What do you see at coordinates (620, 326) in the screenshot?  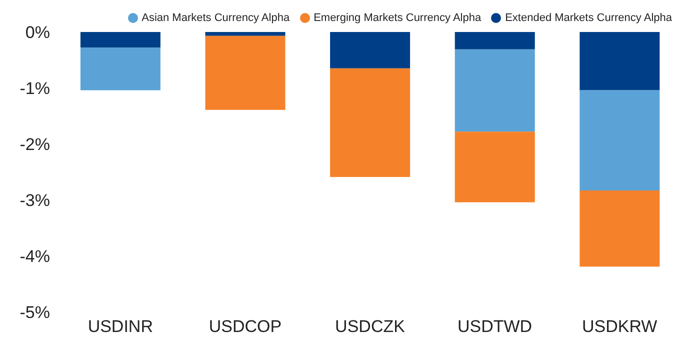 I see `x-tick-label: USDKRW` at bounding box center [620, 326].